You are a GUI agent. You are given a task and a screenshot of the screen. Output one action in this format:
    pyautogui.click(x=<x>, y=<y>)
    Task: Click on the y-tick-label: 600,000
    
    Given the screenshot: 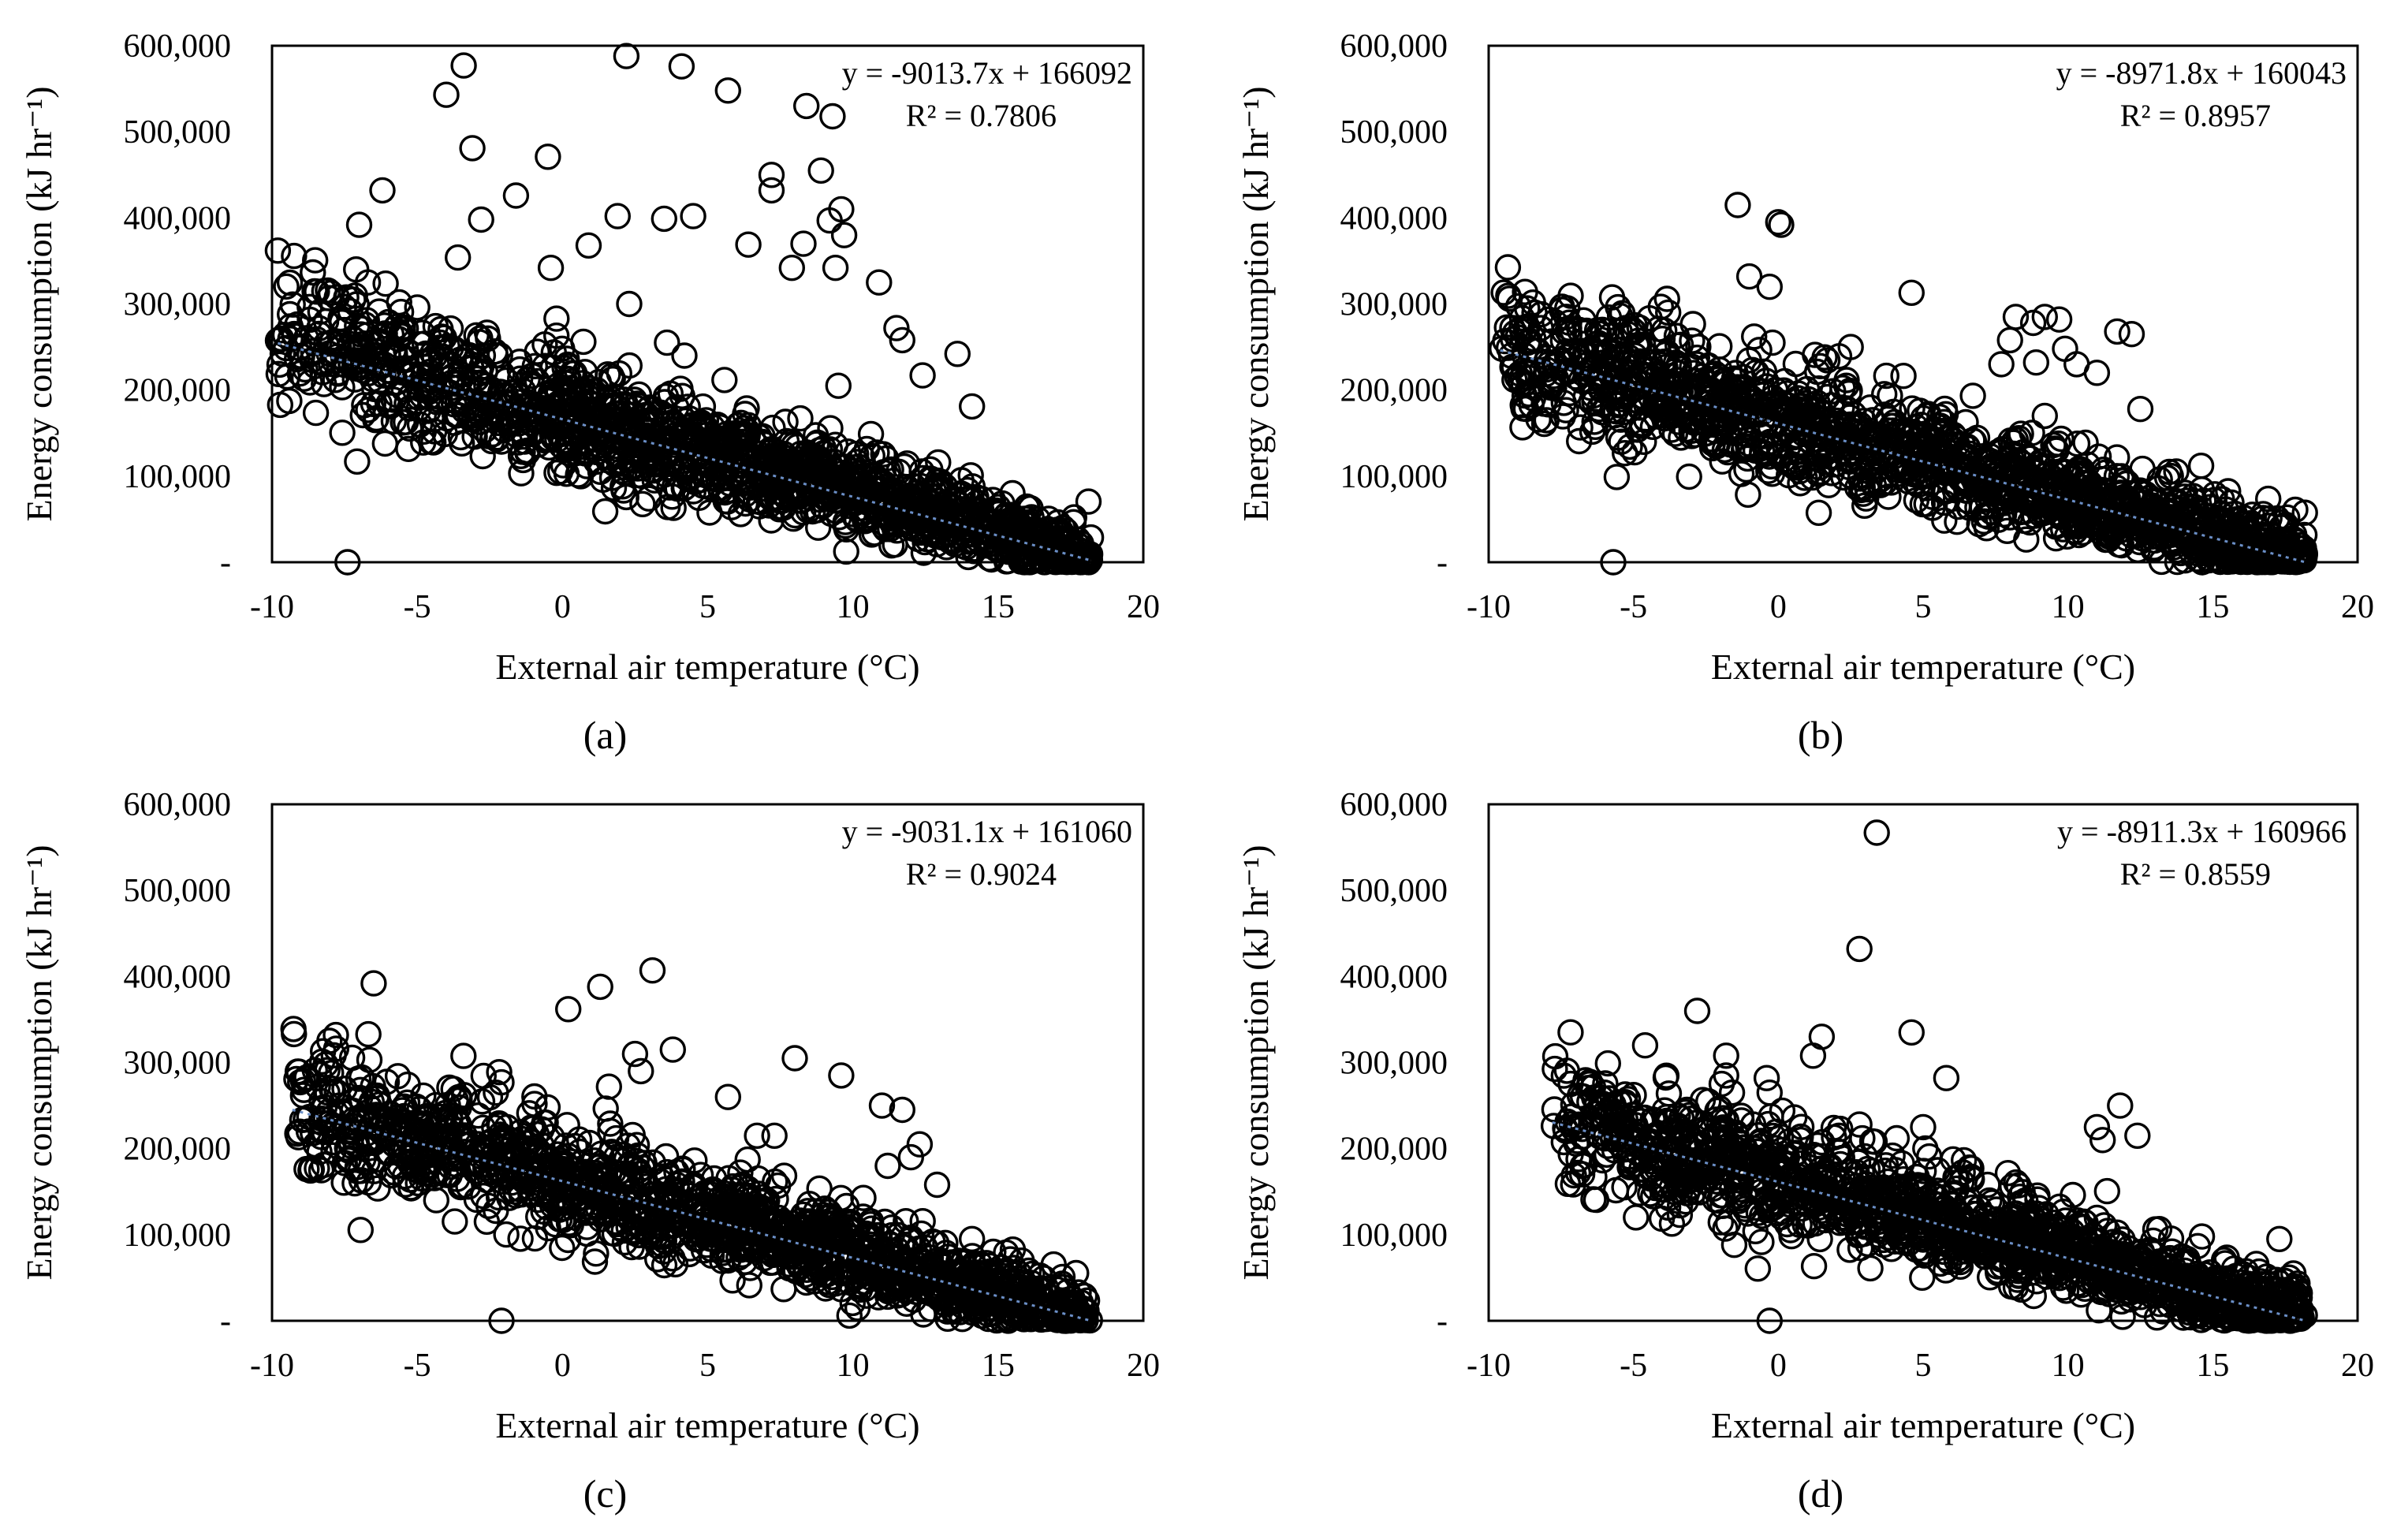 What is the action you would take?
    pyautogui.click(x=178, y=46)
    